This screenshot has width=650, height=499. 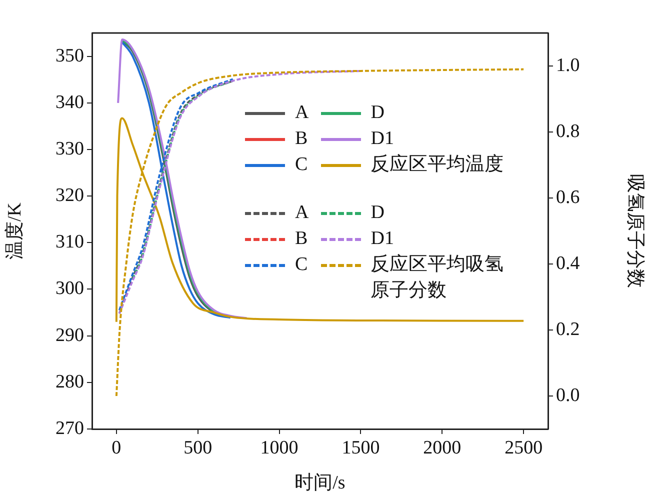 I want to click on y-tick-label: 300, so click(x=70, y=289).